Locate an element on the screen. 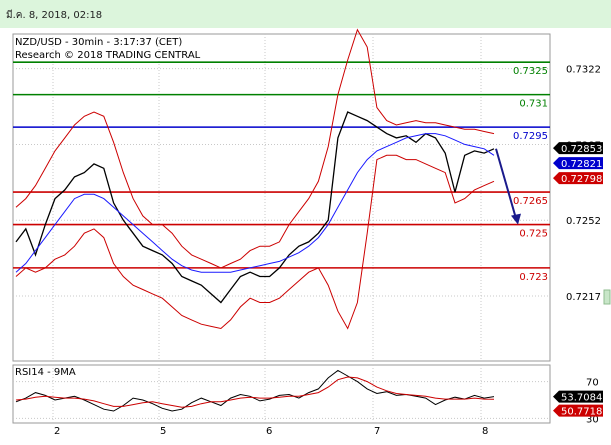 The image size is (611, 445). level-label: 0.725 is located at coordinates (533, 234).